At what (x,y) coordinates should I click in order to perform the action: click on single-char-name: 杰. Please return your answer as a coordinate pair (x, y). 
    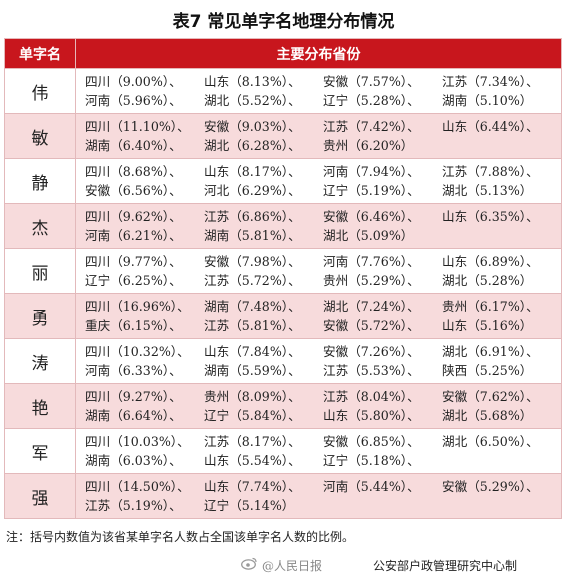
    Looking at the image, I should click on (40, 226).